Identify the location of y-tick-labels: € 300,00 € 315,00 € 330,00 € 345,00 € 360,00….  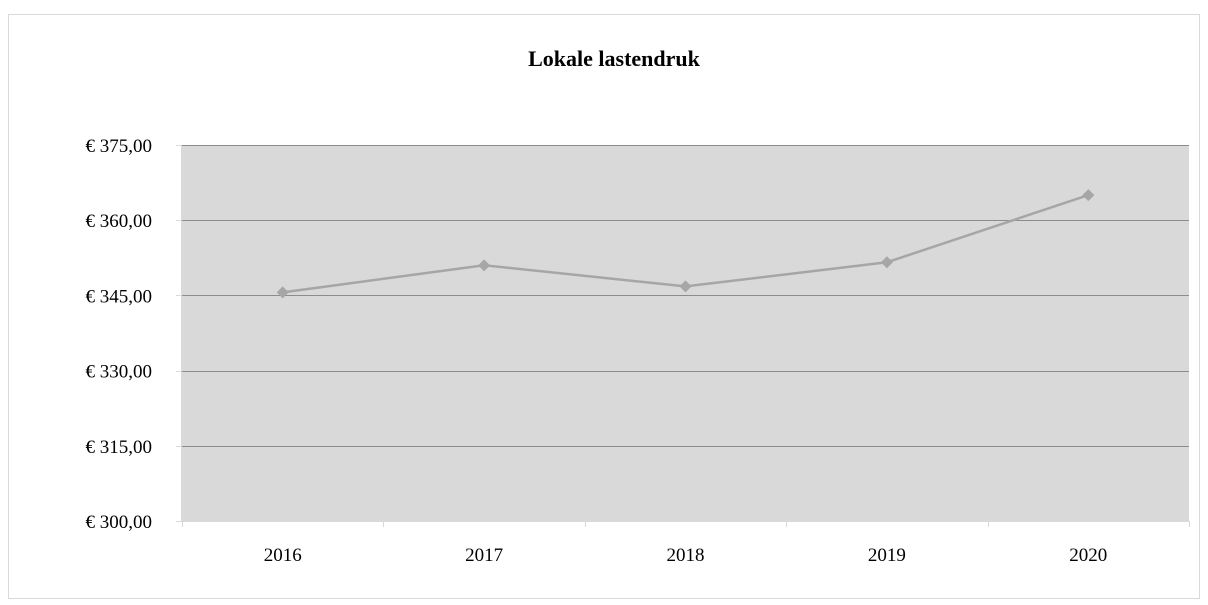
(119, 334).